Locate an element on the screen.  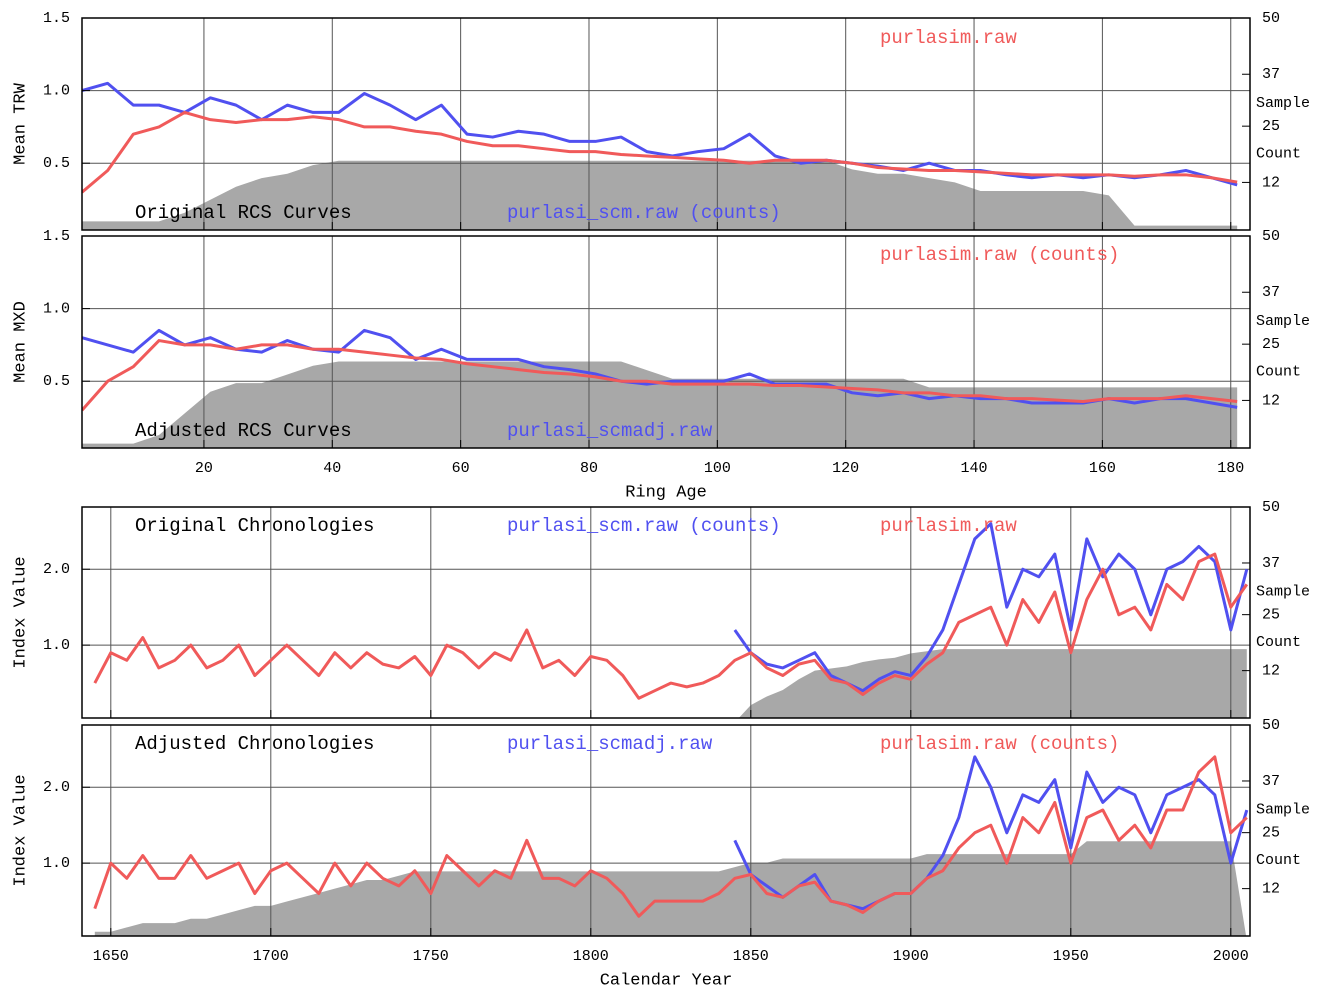
x-tick-label: 160 is located at coordinates (1102, 468).